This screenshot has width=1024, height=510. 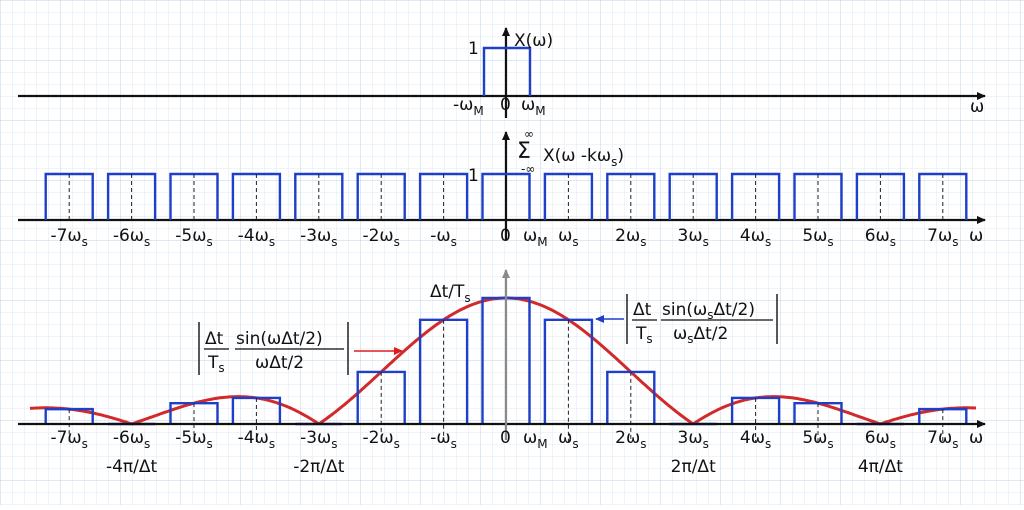 I want to click on panel2-axis-label: ω, so click(x=976, y=236).